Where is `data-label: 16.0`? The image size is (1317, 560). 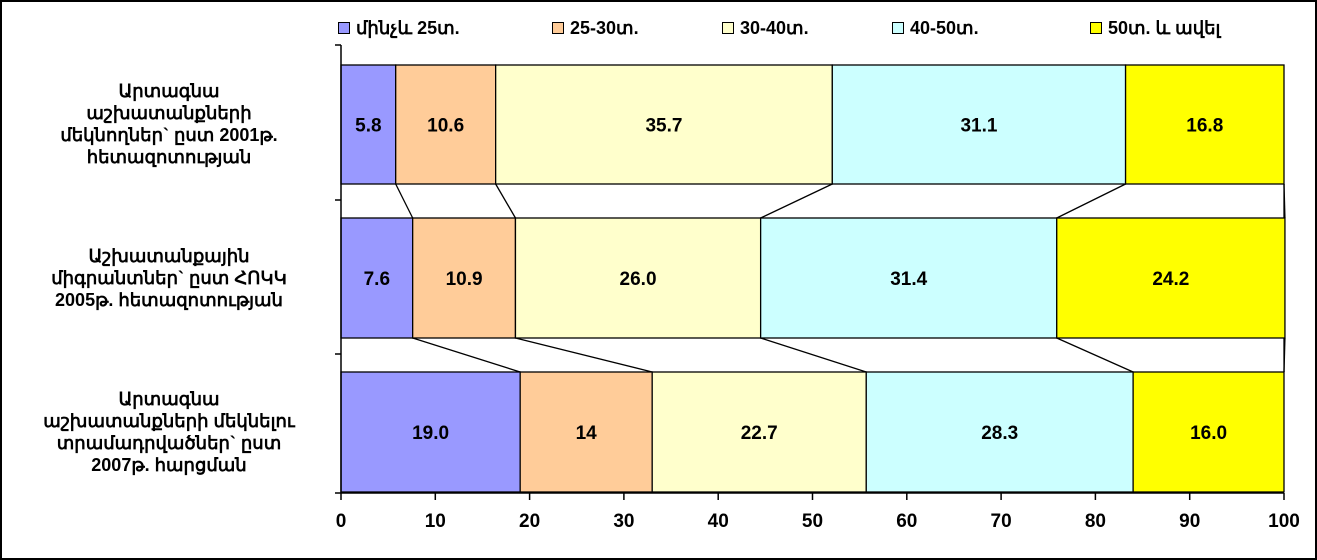
data-label: 16.0 is located at coordinates (1208, 433).